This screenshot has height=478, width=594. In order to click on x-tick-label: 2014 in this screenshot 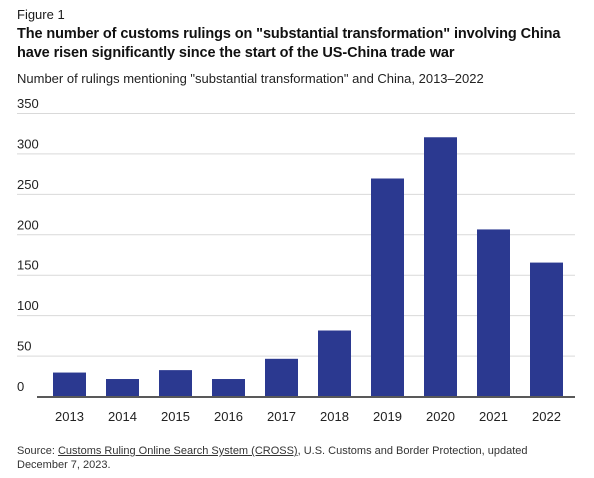, I will do `click(122, 416)`.